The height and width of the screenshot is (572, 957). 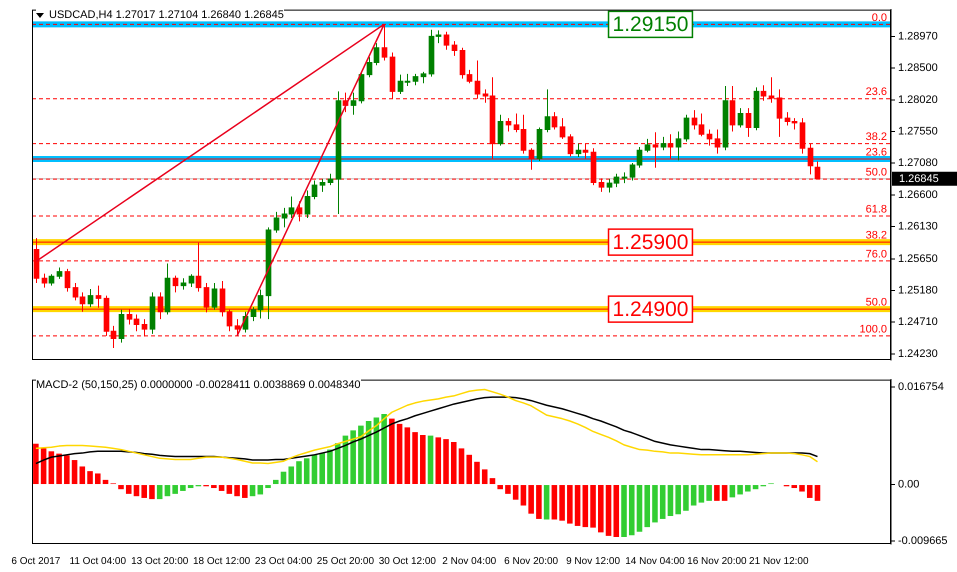 I want to click on y-tick-label: 0.00, so click(x=909, y=484).